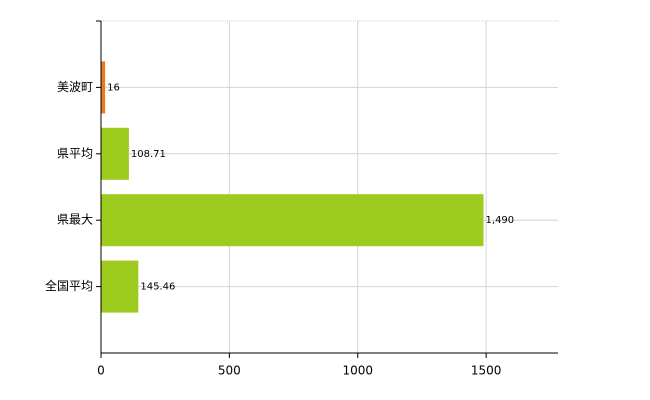 The width and height of the screenshot is (650, 400). What do you see at coordinates (357, 371) in the screenshot?
I see `x-tick-label: 1000` at bounding box center [357, 371].